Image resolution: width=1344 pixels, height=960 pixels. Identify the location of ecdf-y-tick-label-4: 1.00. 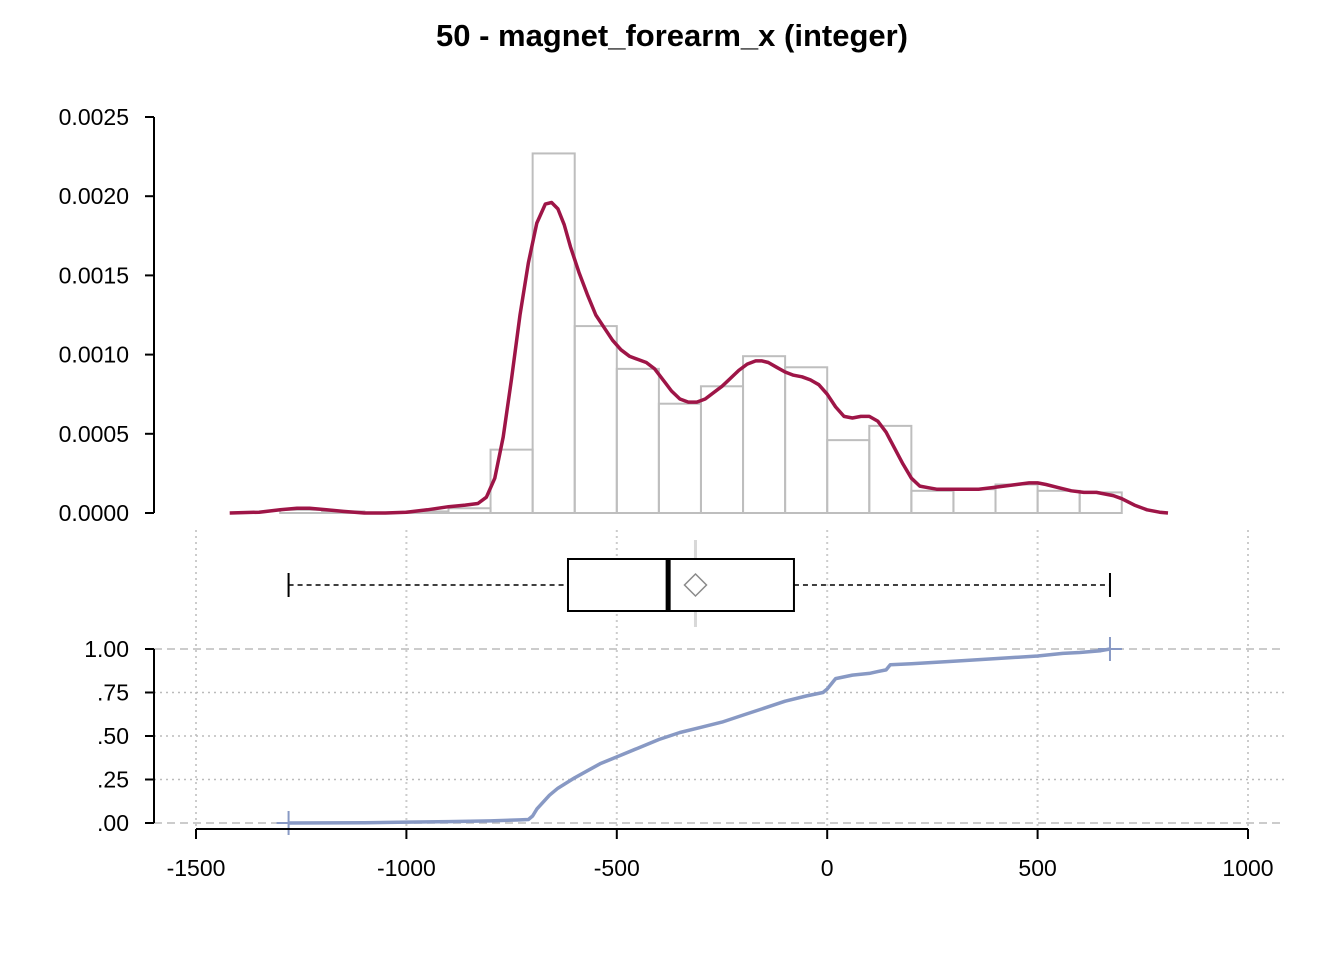
(106, 649).